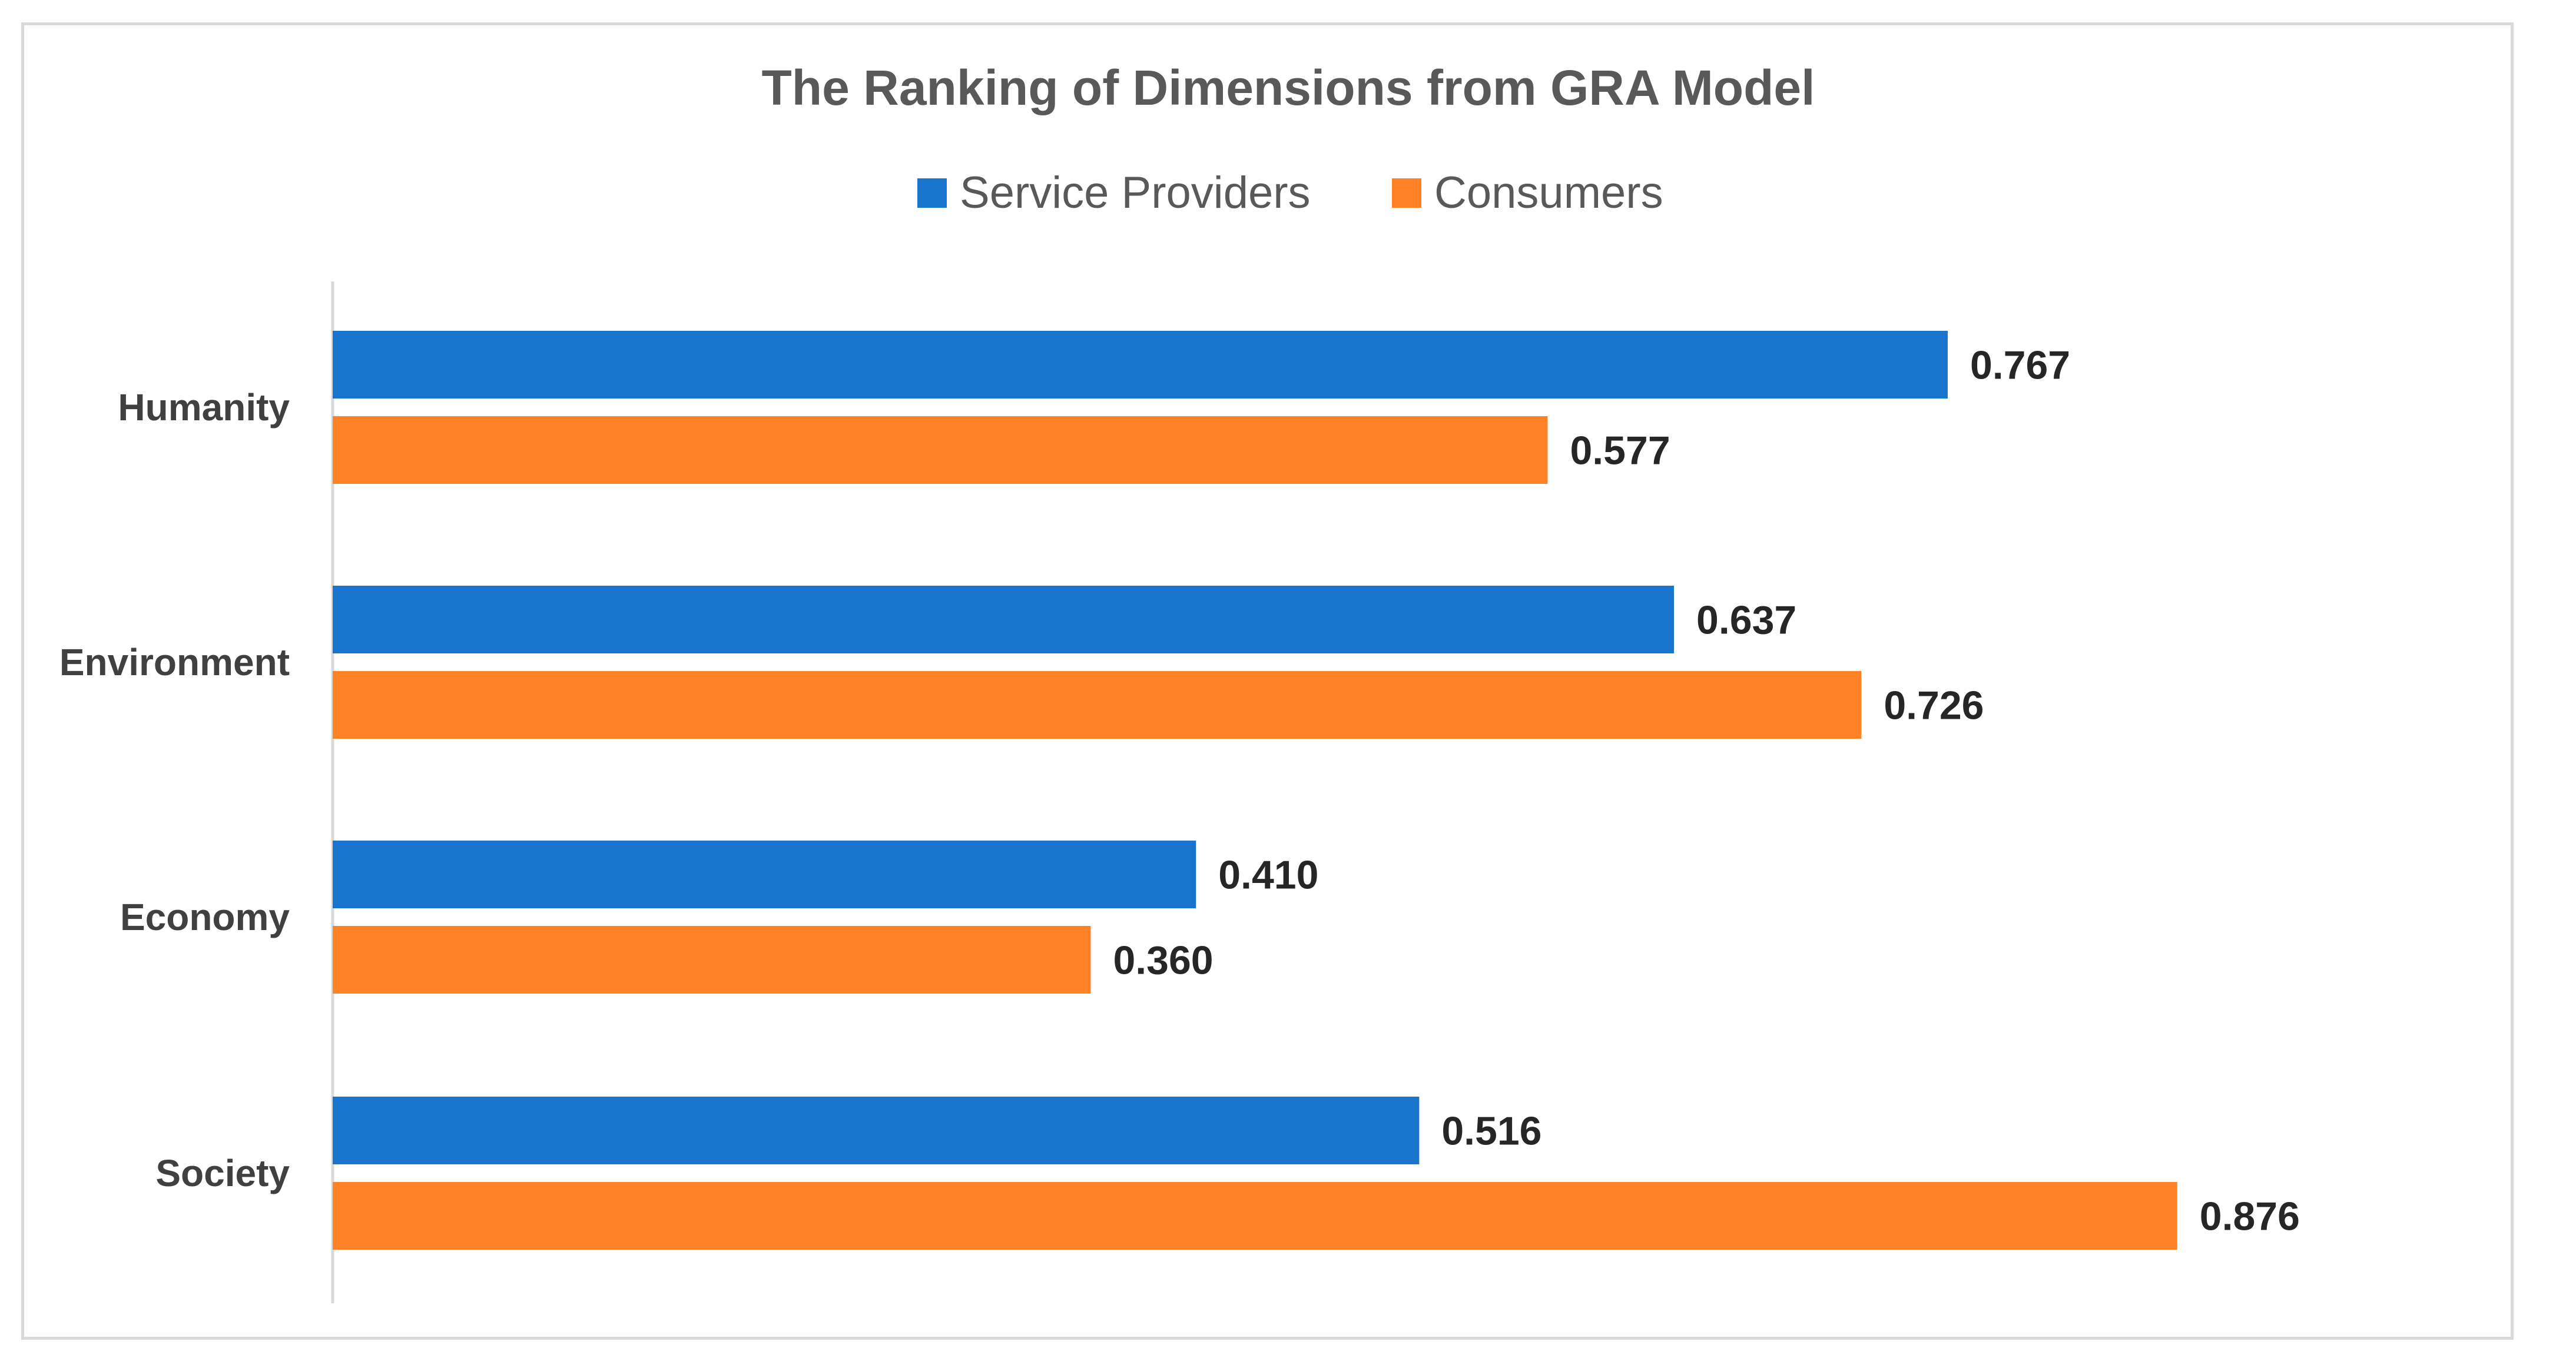 The height and width of the screenshot is (1368, 2576). Describe the element at coordinates (1406, 193) in the screenshot. I see `legend-swatch-consumers` at that location.